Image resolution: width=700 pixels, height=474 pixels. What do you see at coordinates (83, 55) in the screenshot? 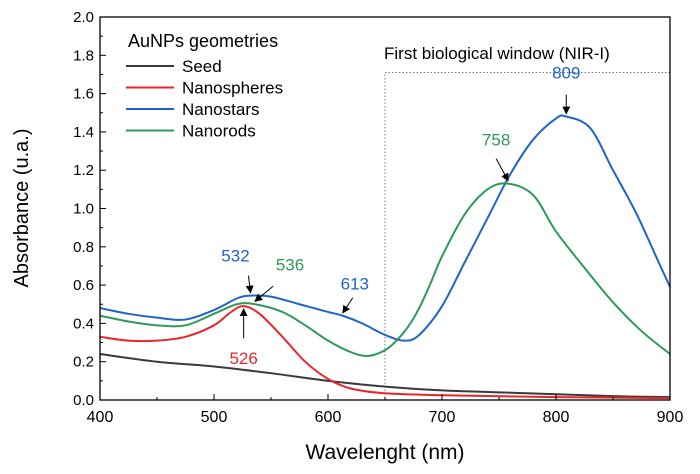
I see `y-tick-label: 1.8` at bounding box center [83, 55].